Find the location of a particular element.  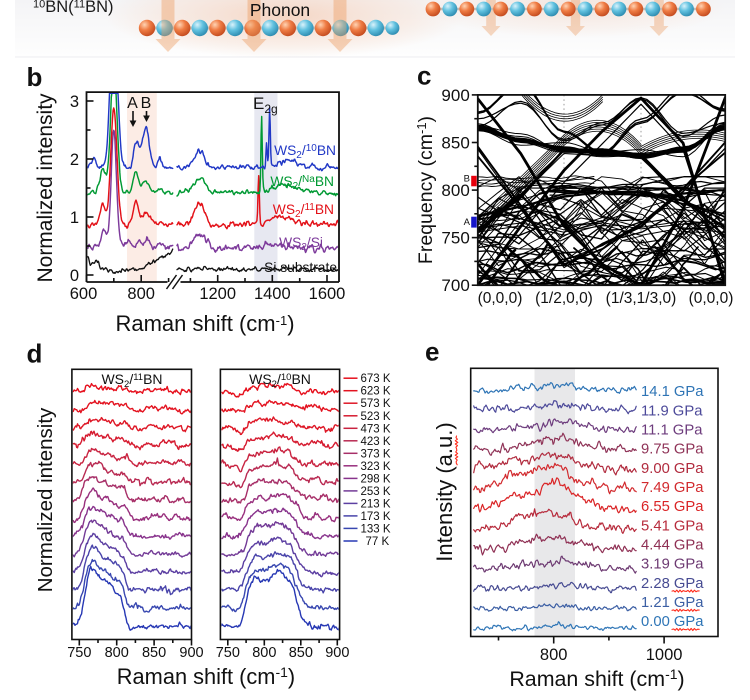

svg-text: Si substrate is located at coordinates (300, 267).